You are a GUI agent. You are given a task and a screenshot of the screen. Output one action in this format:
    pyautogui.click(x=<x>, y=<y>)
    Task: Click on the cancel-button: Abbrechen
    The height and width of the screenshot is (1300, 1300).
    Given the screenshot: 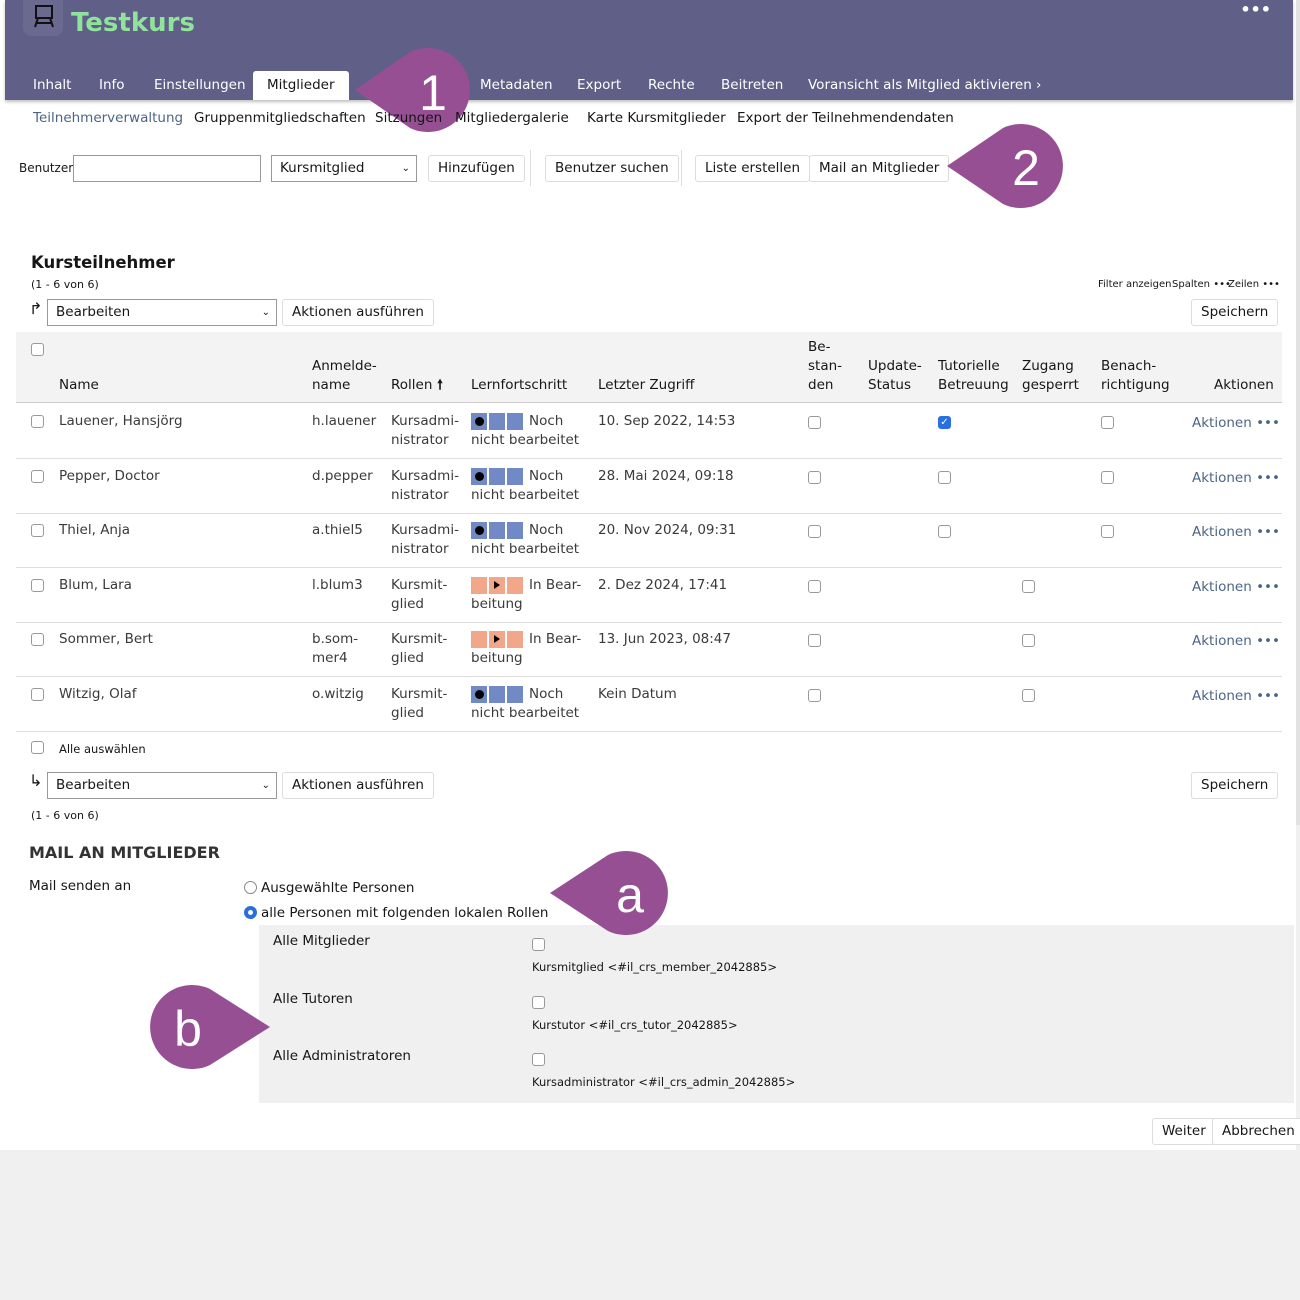 What is the action you would take?
    pyautogui.click(x=1256, y=1131)
    